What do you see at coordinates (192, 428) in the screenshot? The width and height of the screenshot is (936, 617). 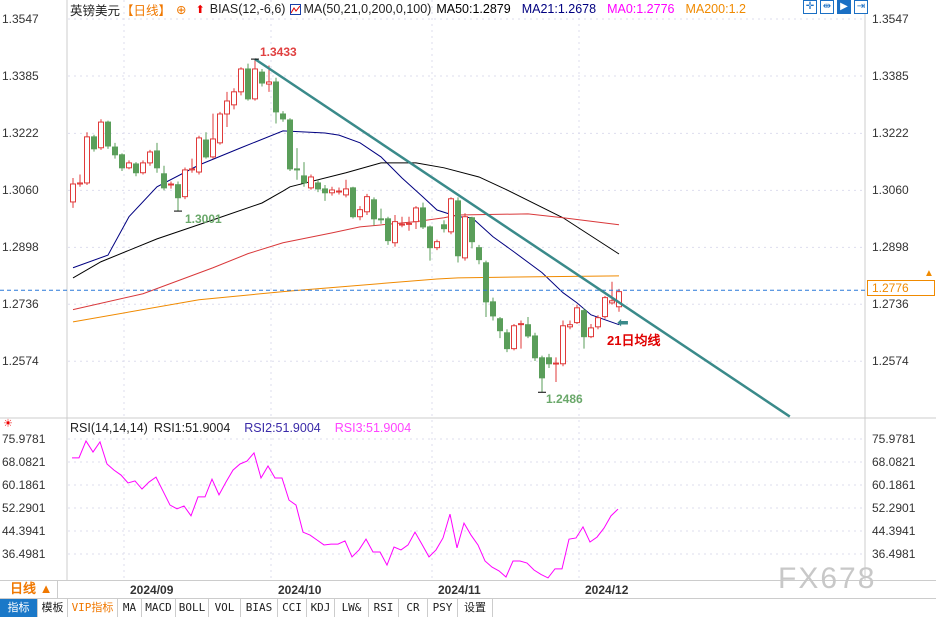 I see `rsi1-value: RSI1:51.9004` at bounding box center [192, 428].